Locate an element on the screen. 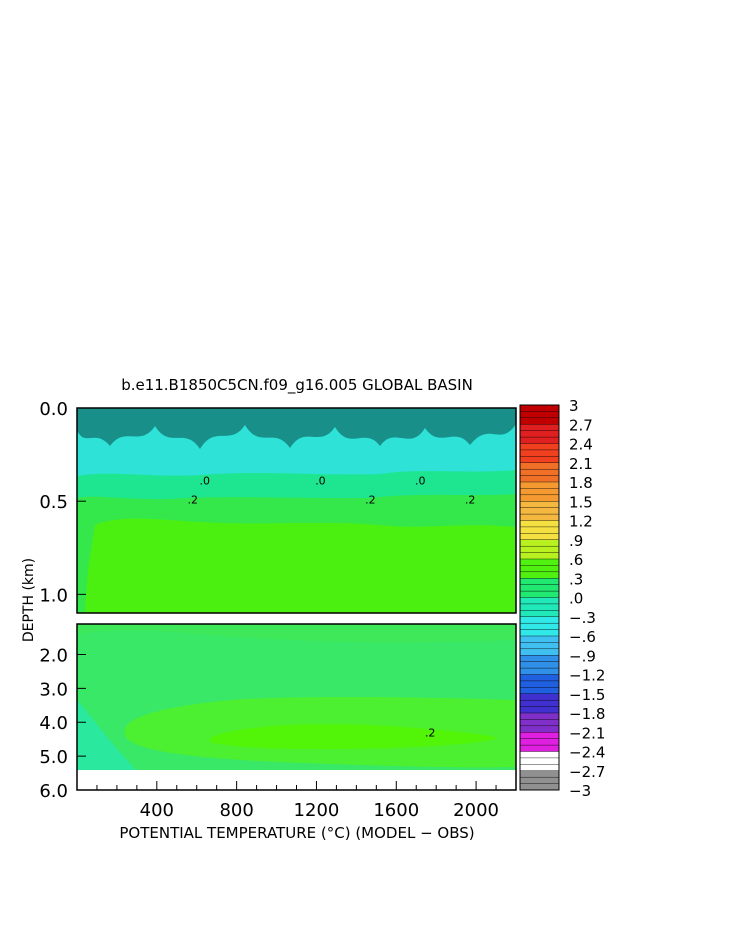 The image size is (733, 945). y-tick-label: 6.0 is located at coordinates (53, 791).